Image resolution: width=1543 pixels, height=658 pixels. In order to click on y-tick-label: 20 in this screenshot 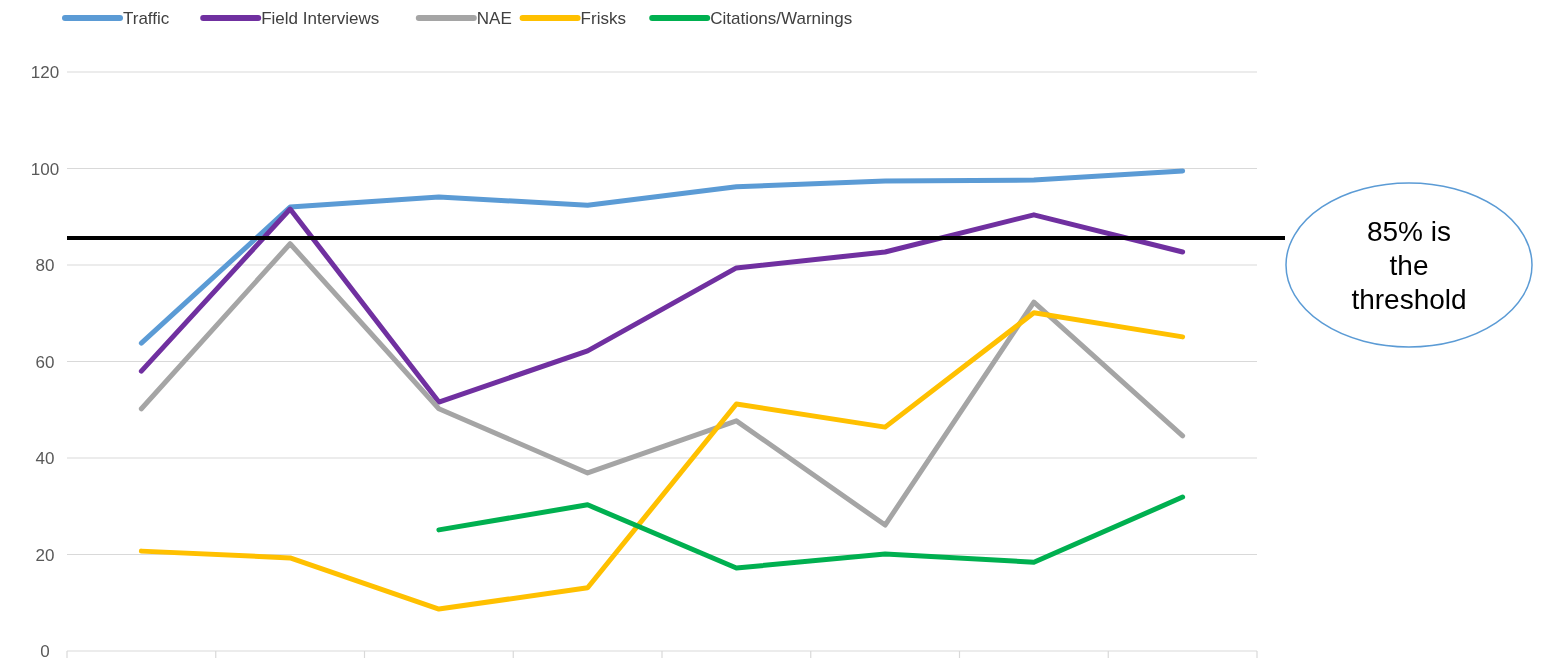, I will do `click(45, 555)`.